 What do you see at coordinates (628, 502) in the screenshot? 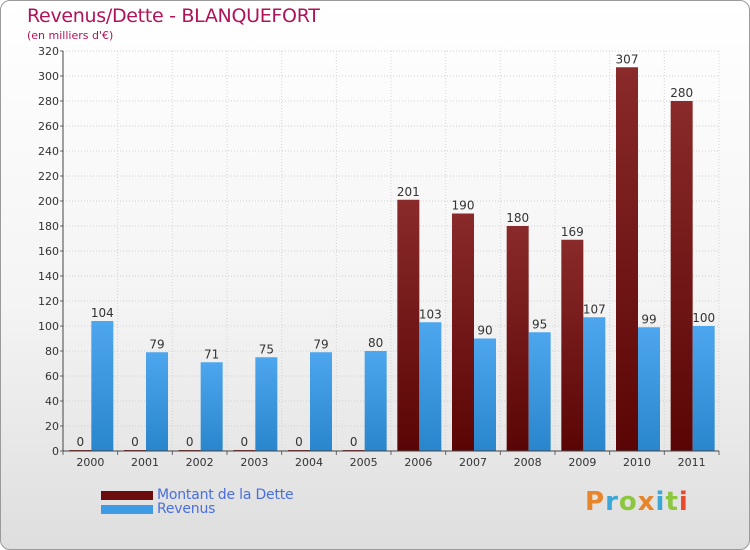
I see `logo-letter: o` at bounding box center [628, 502].